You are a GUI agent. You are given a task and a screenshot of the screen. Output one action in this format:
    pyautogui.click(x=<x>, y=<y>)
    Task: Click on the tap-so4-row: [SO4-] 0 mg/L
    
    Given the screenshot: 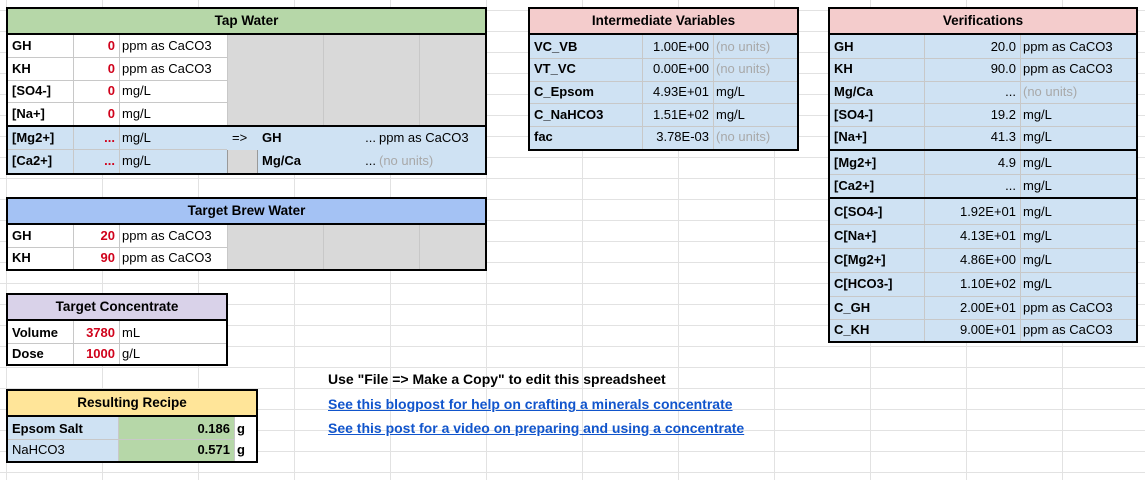 What is the action you would take?
    pyautogui.click(x=246, y=91)
    